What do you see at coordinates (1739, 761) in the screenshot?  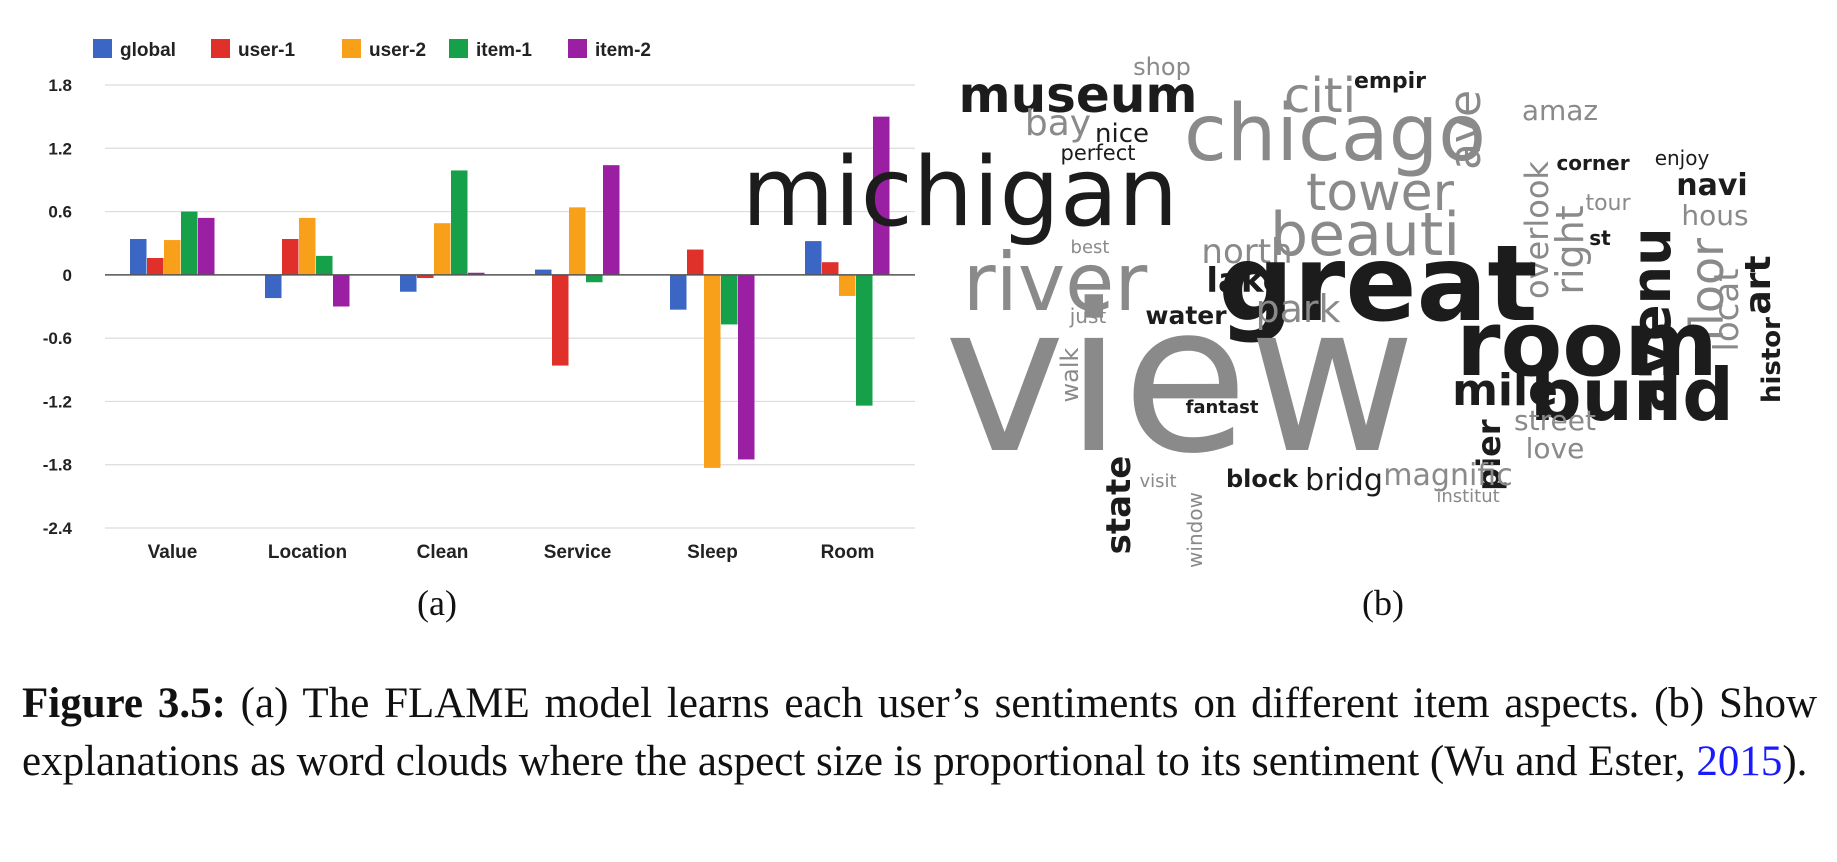 I see `citation-link: 2015` at bounding box center [1739, 761].